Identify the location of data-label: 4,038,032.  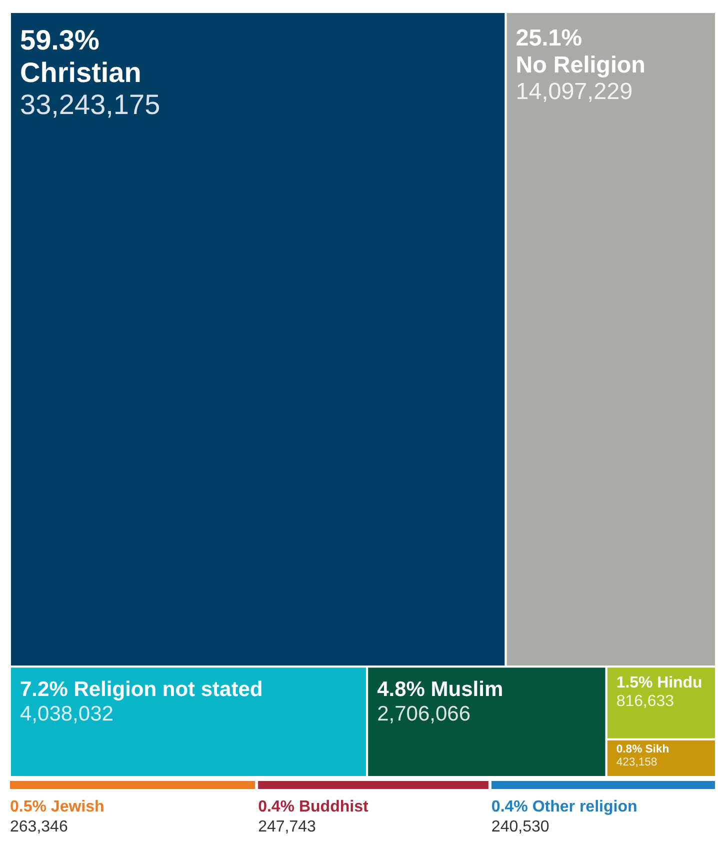
(67, 714).